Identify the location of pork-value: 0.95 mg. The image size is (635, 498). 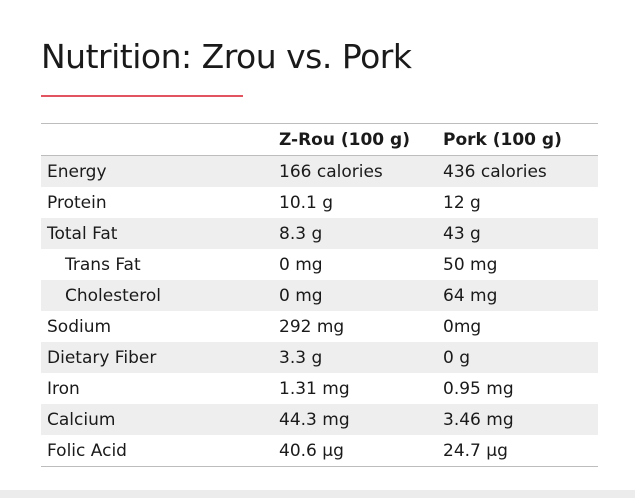
(478, 388).